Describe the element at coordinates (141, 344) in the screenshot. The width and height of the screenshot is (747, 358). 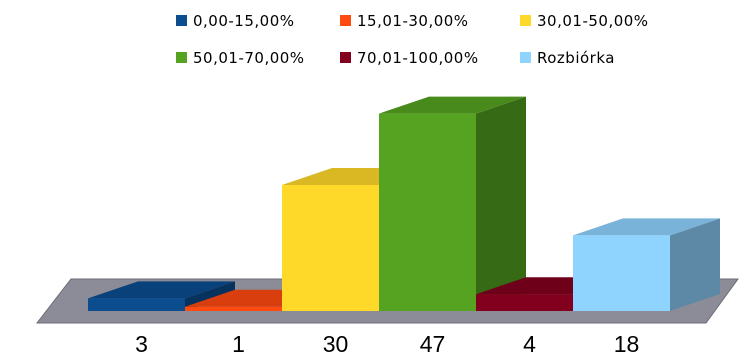
I see `category-label: 3` at that location.